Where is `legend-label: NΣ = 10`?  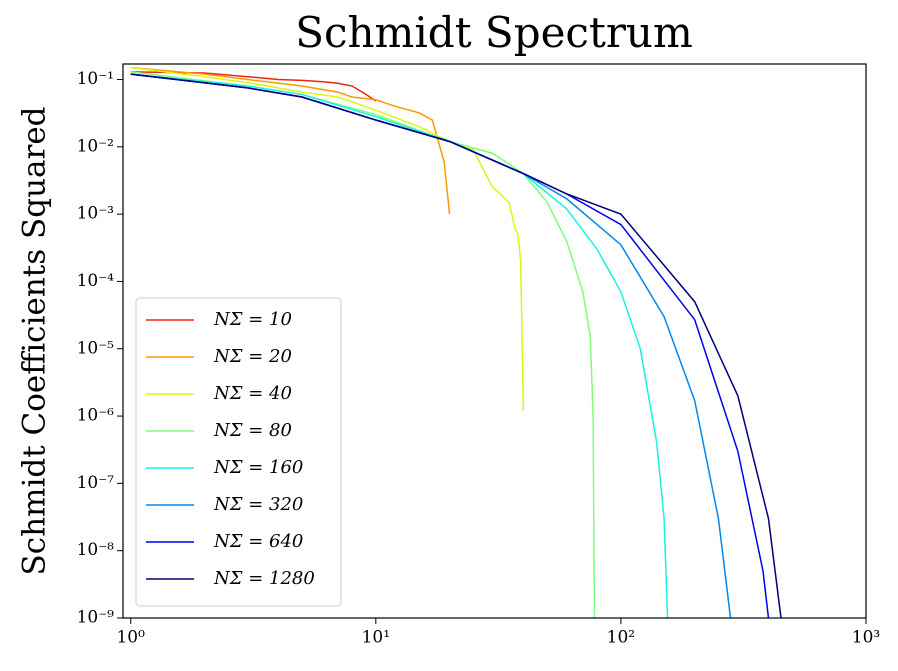 legend-label: NΣ = 10 is located at coordinates (252, 319).